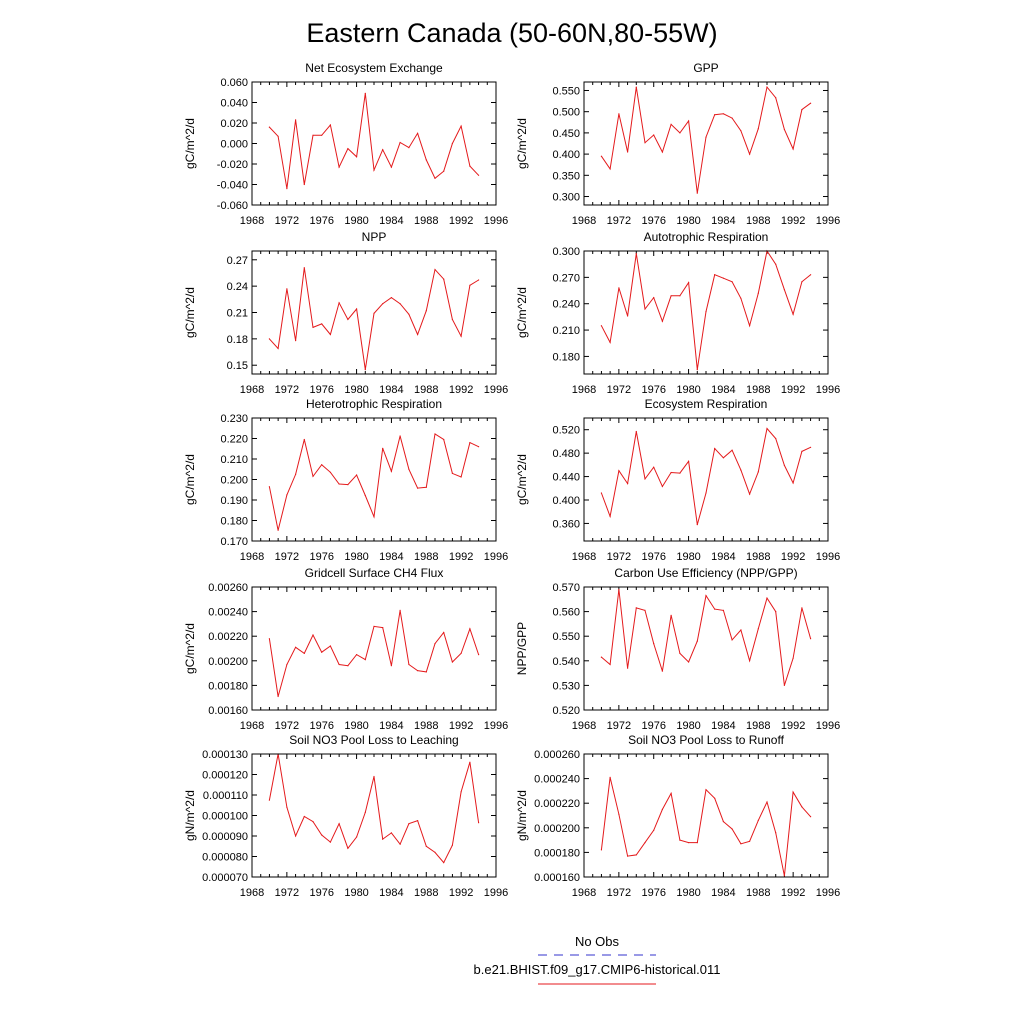  I want to click on y-tick-label: 0.00160, so click(228, 711).